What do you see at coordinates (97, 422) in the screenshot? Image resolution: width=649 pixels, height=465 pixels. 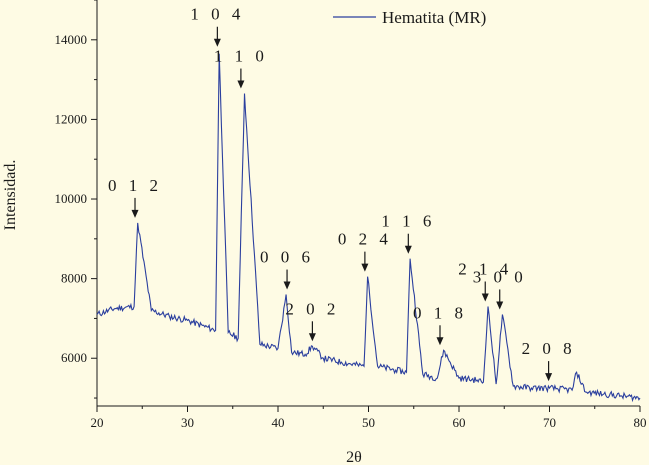 I see `x-tick-label: 20` at bounding box center [97, 422].